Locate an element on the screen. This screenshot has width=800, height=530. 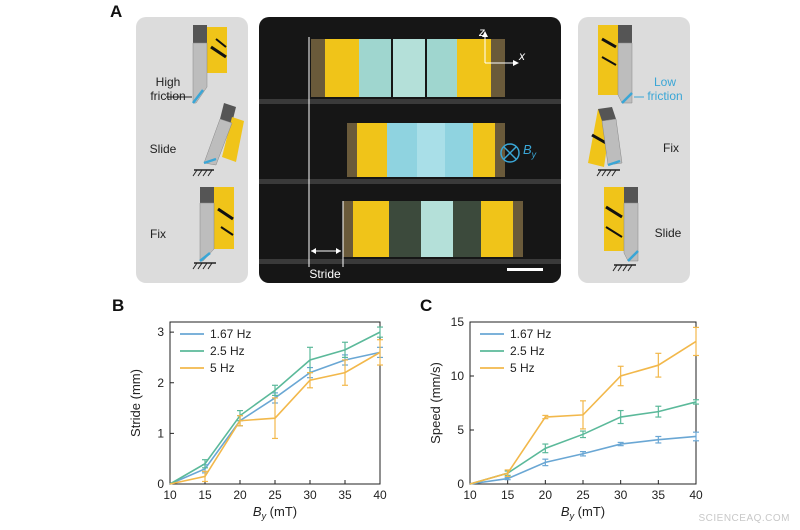
panel-label-b: B is located at coordinates (118, 305).